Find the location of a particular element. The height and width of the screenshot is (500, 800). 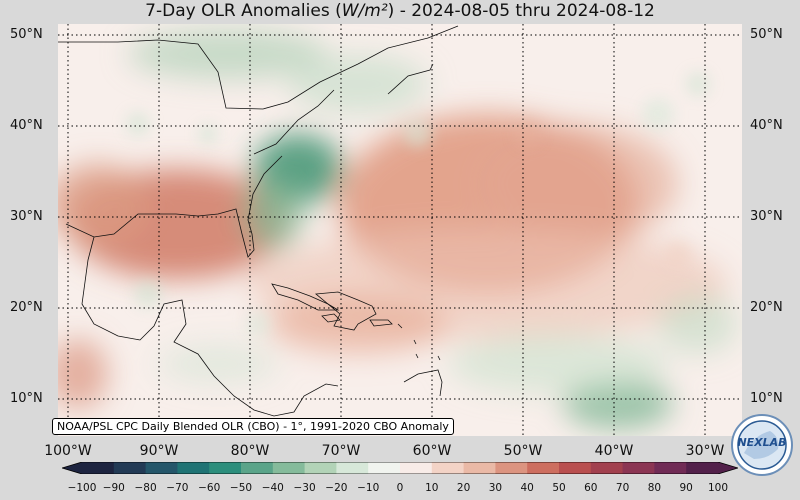

colorbar-tick-label: 10 is located at coordinates (432, 488).